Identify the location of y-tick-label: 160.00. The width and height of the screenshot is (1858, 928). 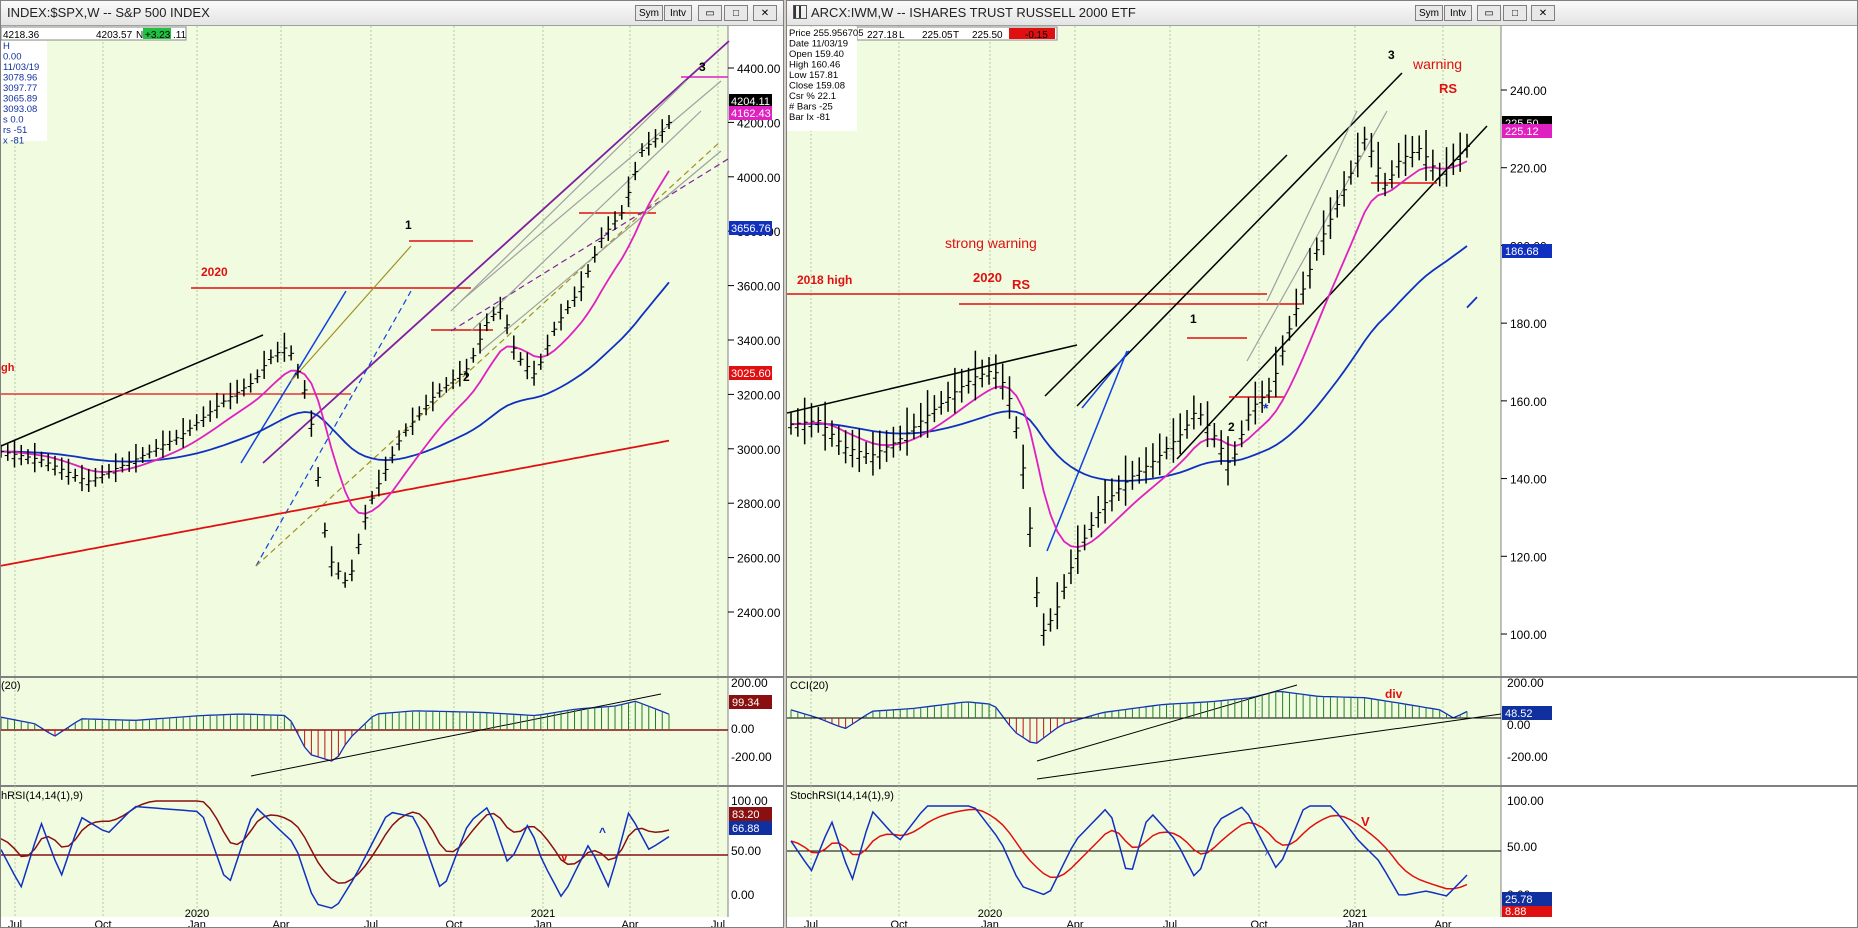
(1528, 402).